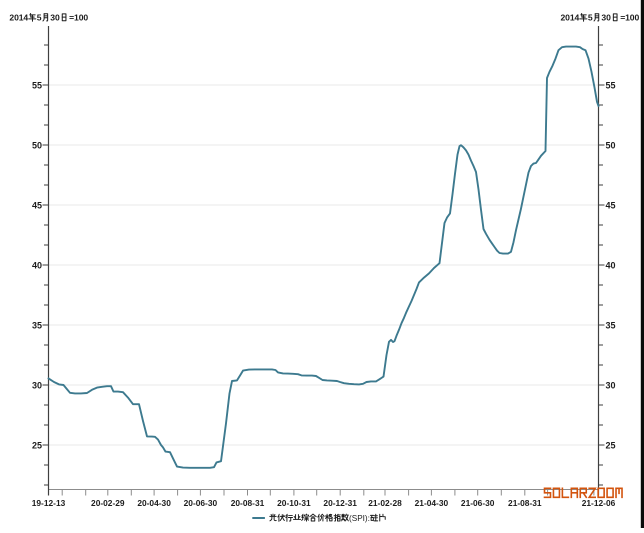 The image size is (644, 533). Describe the element at coordinates (340, 503) in the screenshot. I see `svg-text: 20-12-31` at that location.